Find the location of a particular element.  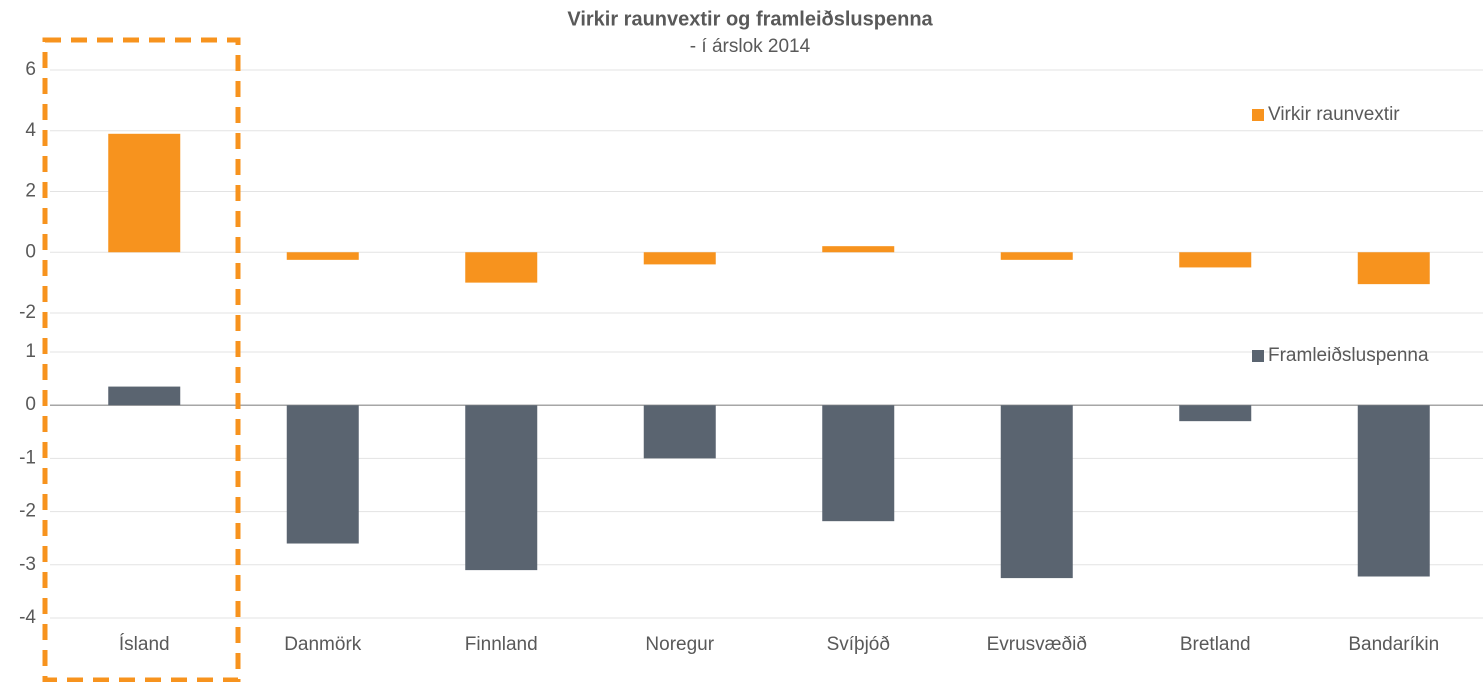

x-tick-label: Danmörk is located at coordinates (323, 644).